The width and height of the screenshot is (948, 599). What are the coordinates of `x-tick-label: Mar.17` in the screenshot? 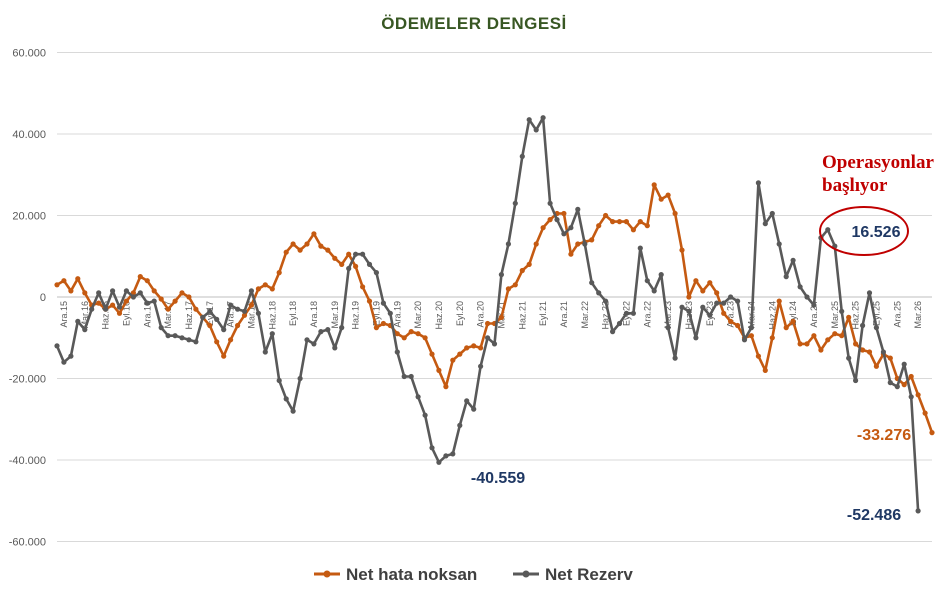 It's located at (168, 315).